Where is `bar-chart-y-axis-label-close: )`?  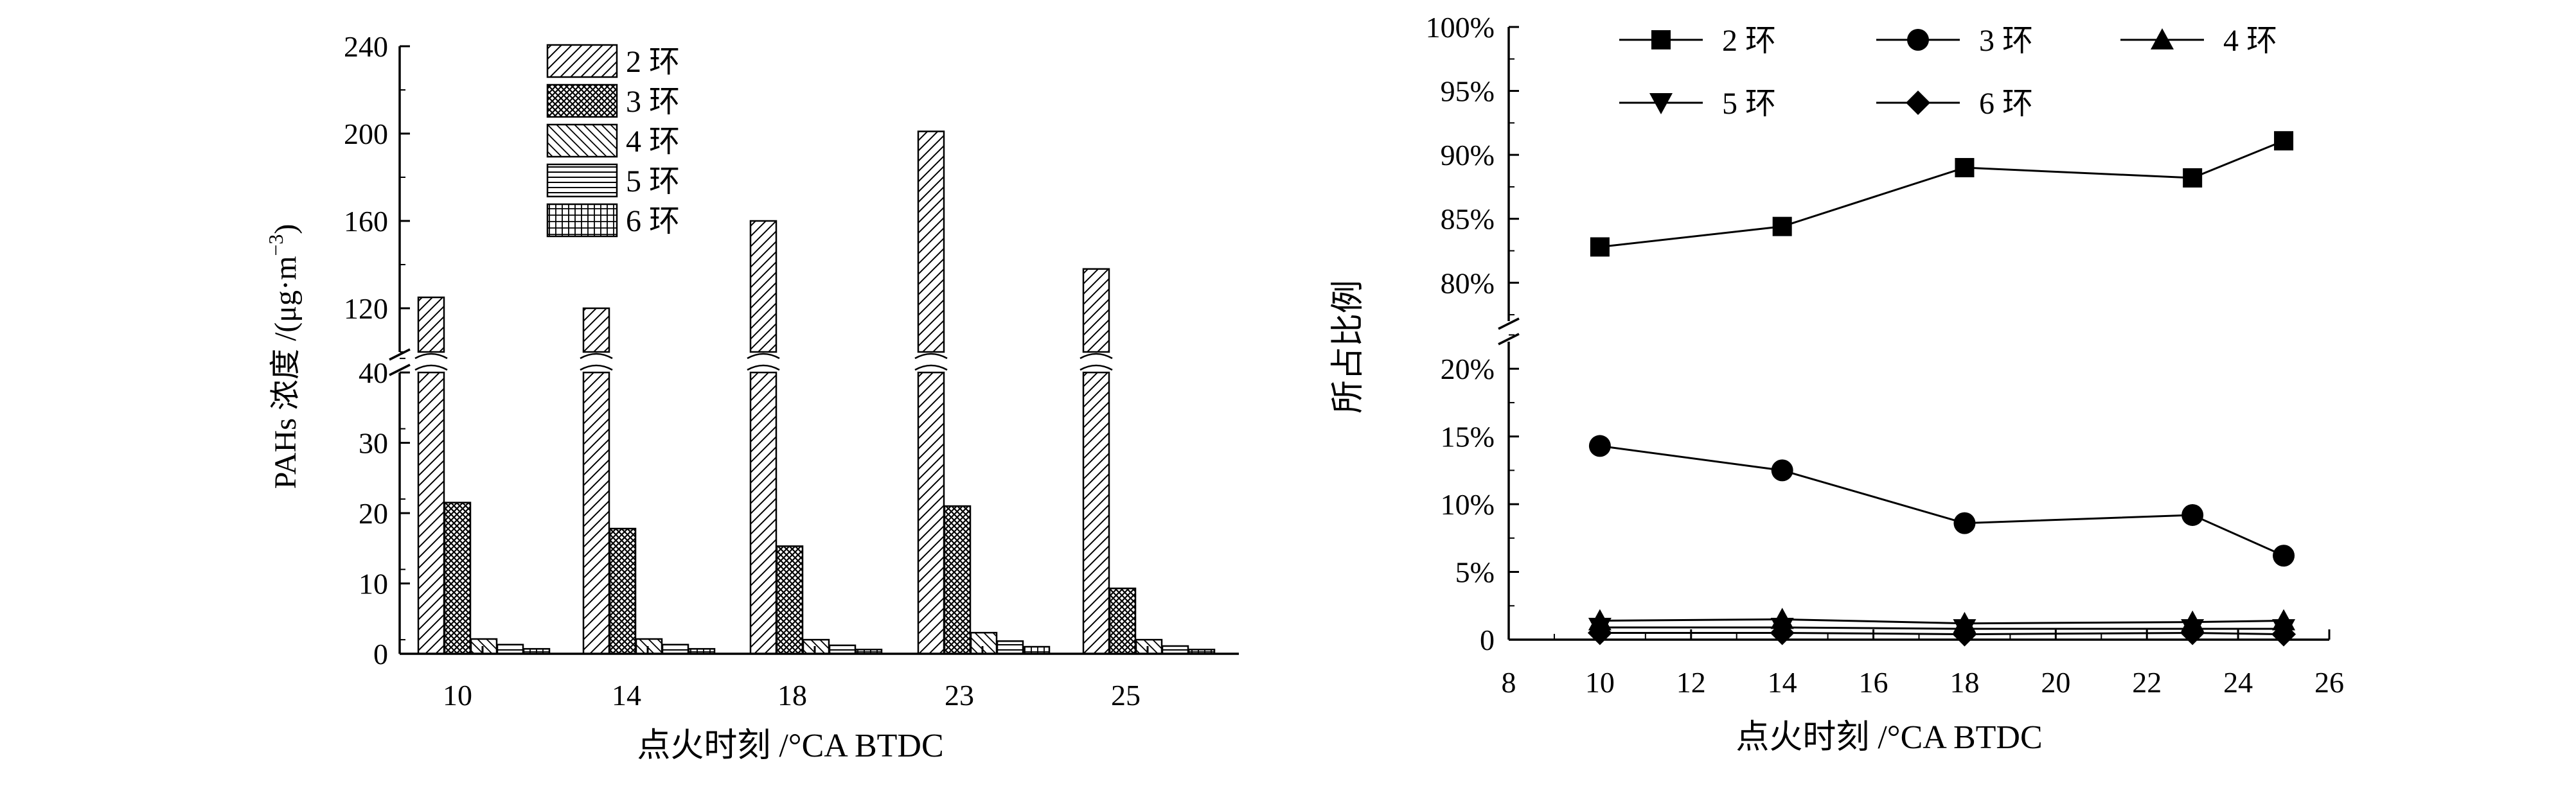
bar-chart-y-axis-label-close: ) is located at coordinates (286, 229).